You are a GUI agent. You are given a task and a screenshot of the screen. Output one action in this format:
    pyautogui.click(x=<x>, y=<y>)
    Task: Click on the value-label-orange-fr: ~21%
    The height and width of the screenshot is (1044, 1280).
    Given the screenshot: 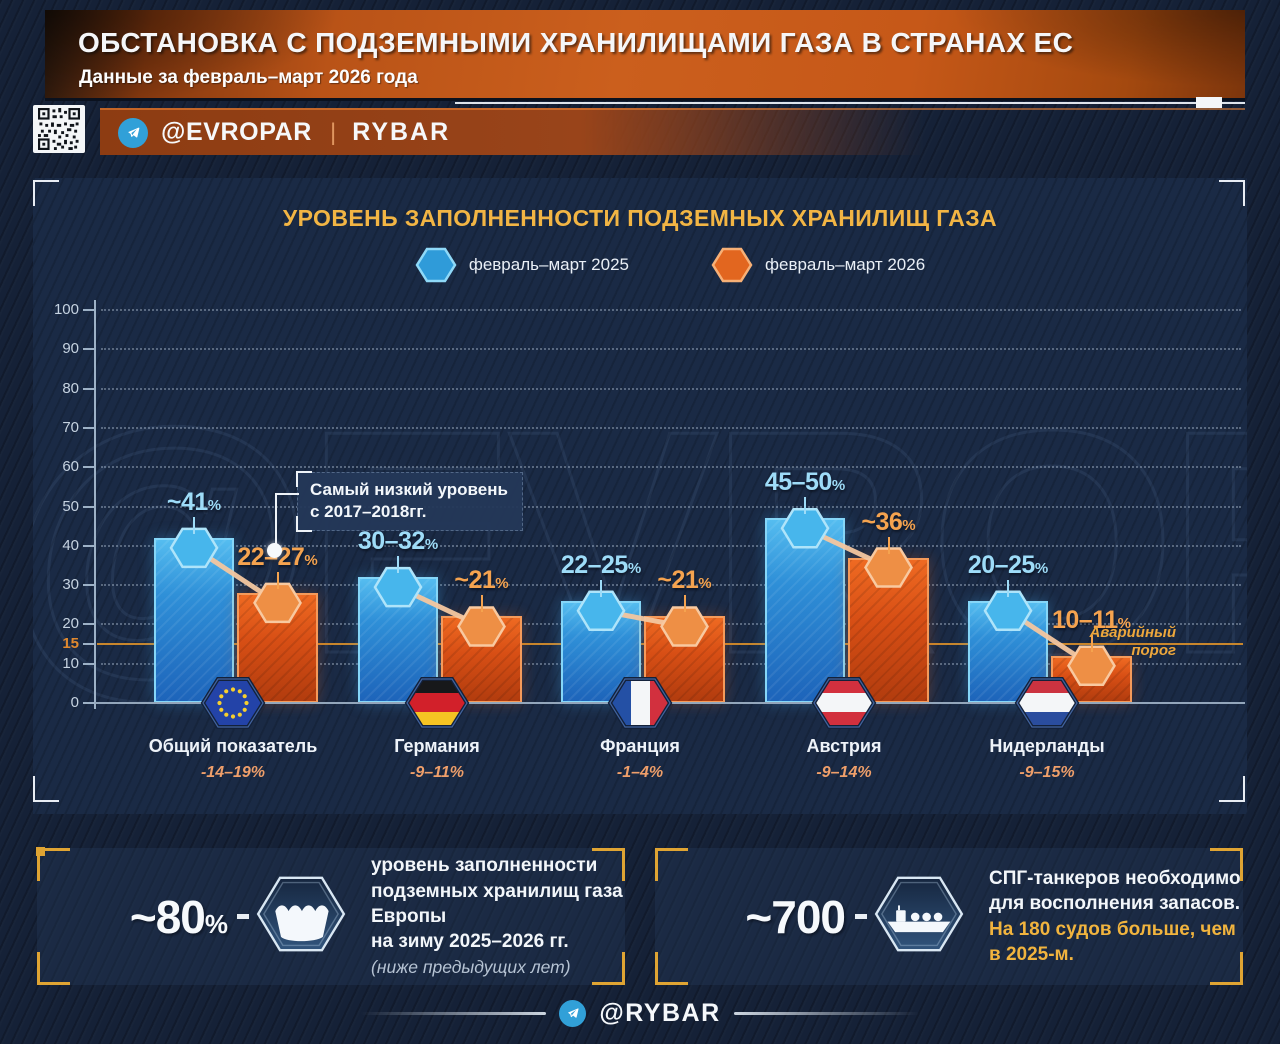 What is the action you would take?
    pyautogui.click(x=684, y=580)
    